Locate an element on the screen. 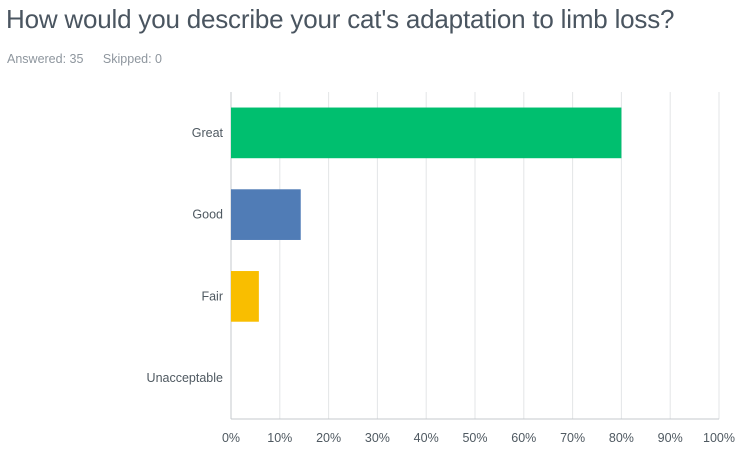 This screenshot has width=740, height=457. x-tick-label: 0% is located at coordinates (231, 438).